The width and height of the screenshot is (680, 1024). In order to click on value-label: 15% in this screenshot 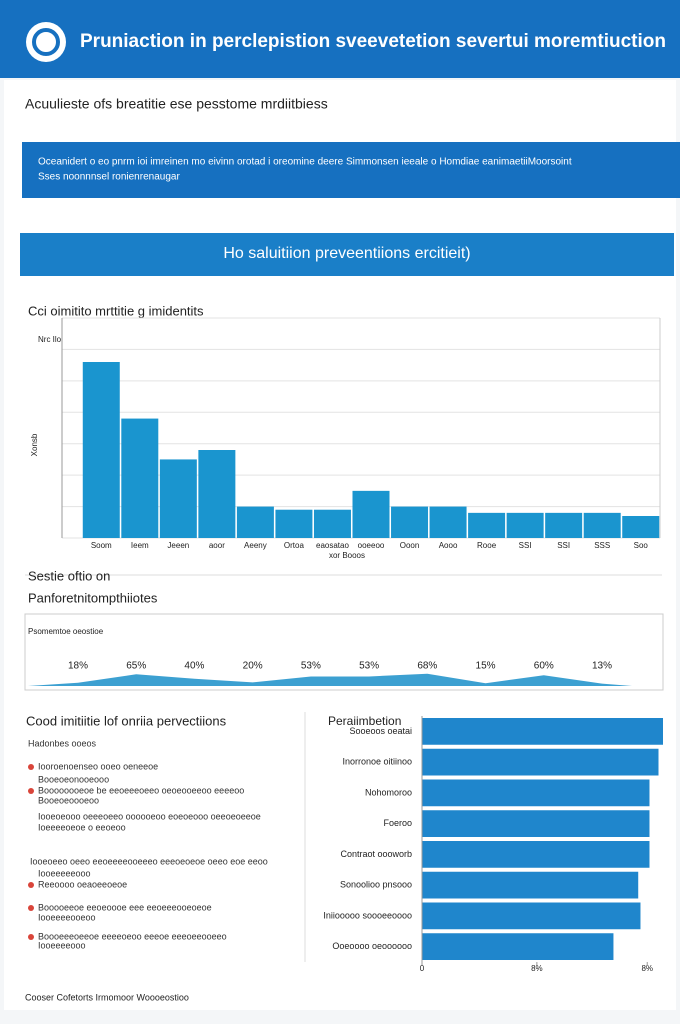, I will do `click(486, 666)`.